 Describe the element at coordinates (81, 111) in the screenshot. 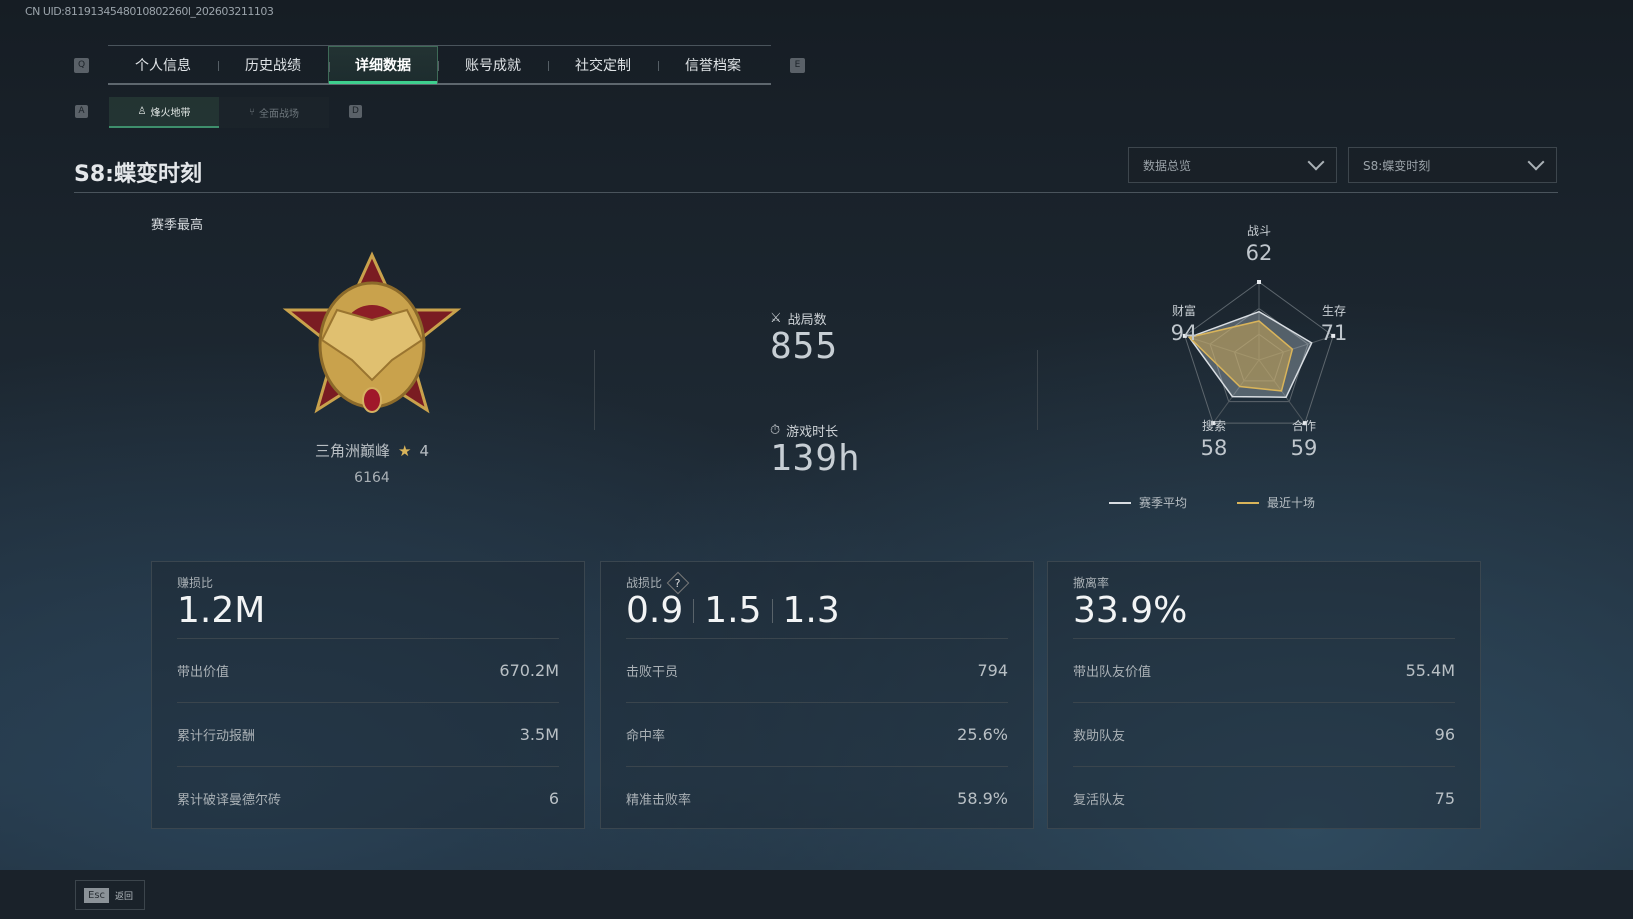

I see `prev-subtab-key: A` at that location.